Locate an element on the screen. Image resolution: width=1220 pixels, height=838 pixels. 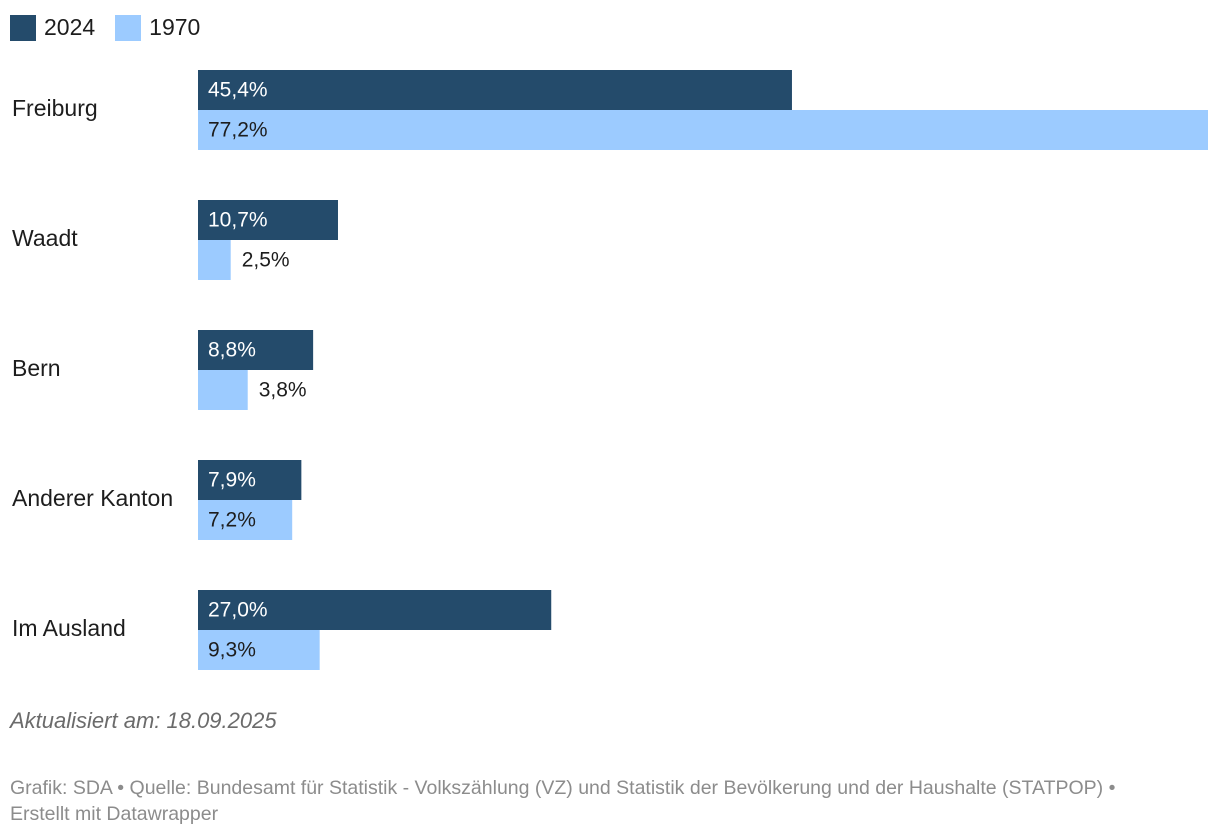
data-label-bern-2024: 8,8% is located at coordinates (232, 350).